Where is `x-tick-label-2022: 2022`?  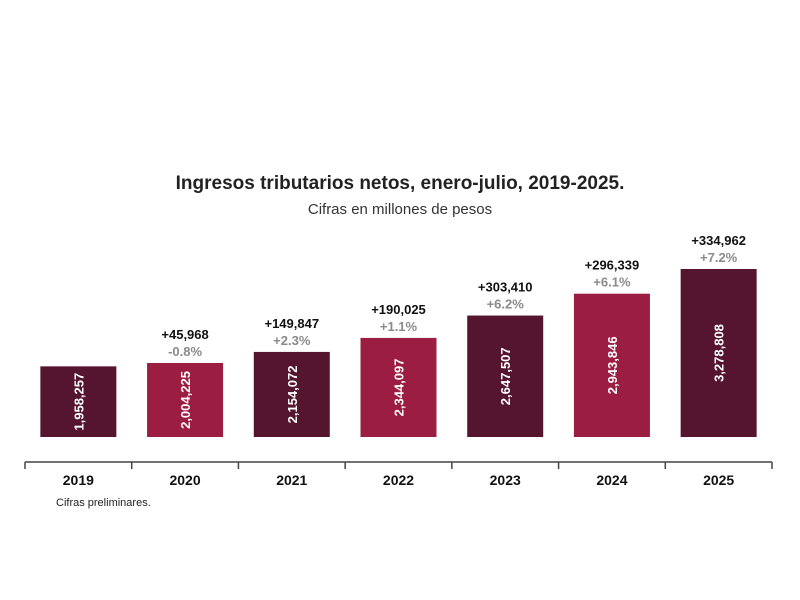
x-tick-label-2022: 2022 is located at coordinates (398, 480).